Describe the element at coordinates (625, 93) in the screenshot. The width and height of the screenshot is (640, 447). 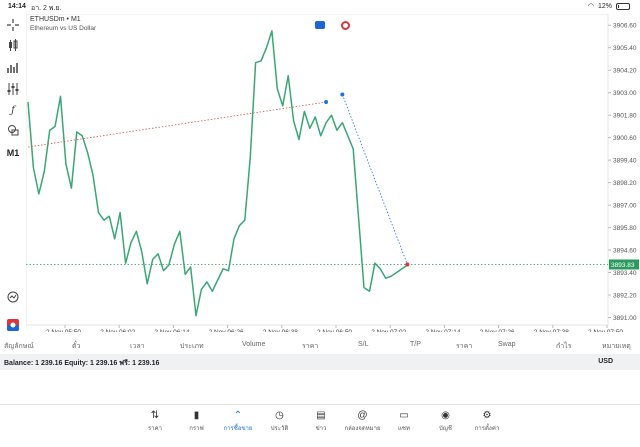
I see `price-tick-label: 3903.00` at that location.